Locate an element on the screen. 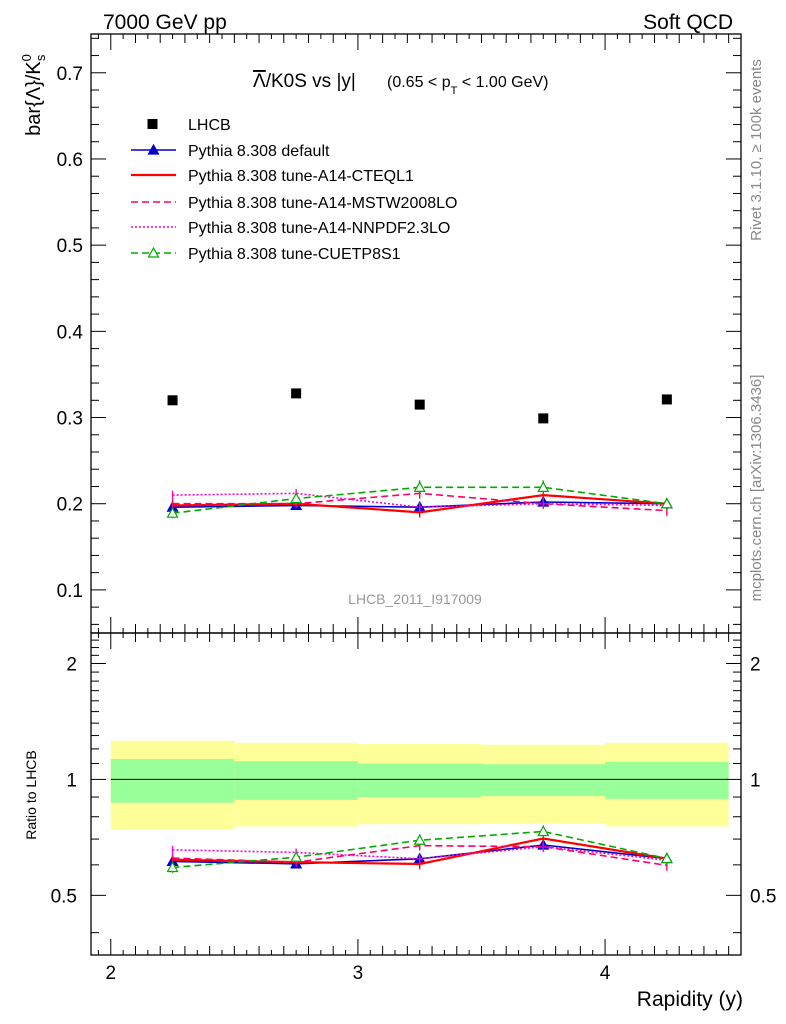 The width and height of the screenshot is (786, 1024). svg-text: Rivet 3.1.10, ≥ 100k events is located at coordinates (756, 150).